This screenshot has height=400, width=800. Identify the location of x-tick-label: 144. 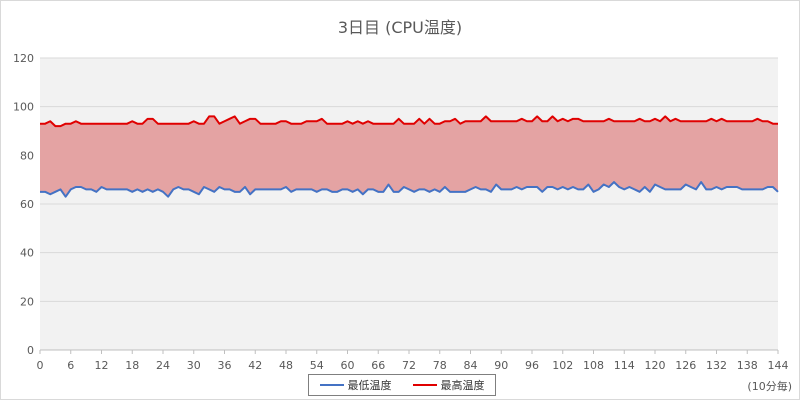
(778, 365).